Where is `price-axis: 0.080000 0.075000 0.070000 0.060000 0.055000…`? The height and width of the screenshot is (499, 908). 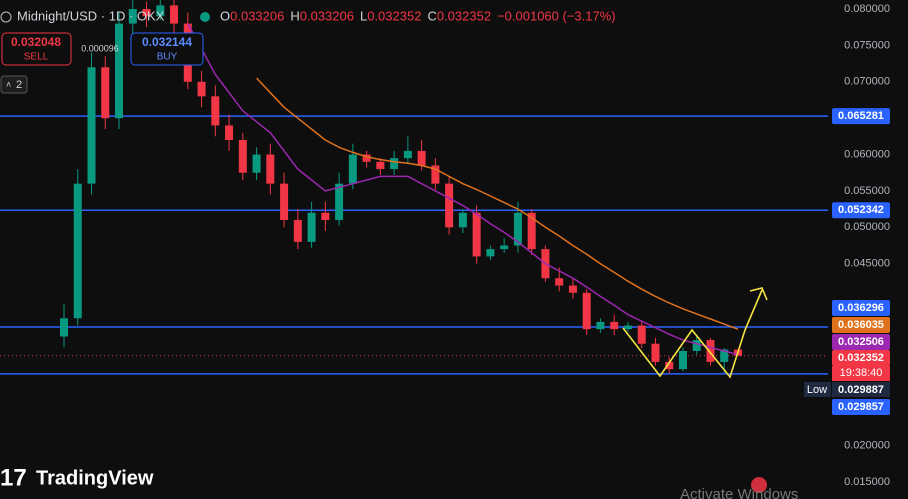
price-axis: 0.080000 0.075000 0.070000 0.060000 0.055000… is located at coordinates (847, 245).